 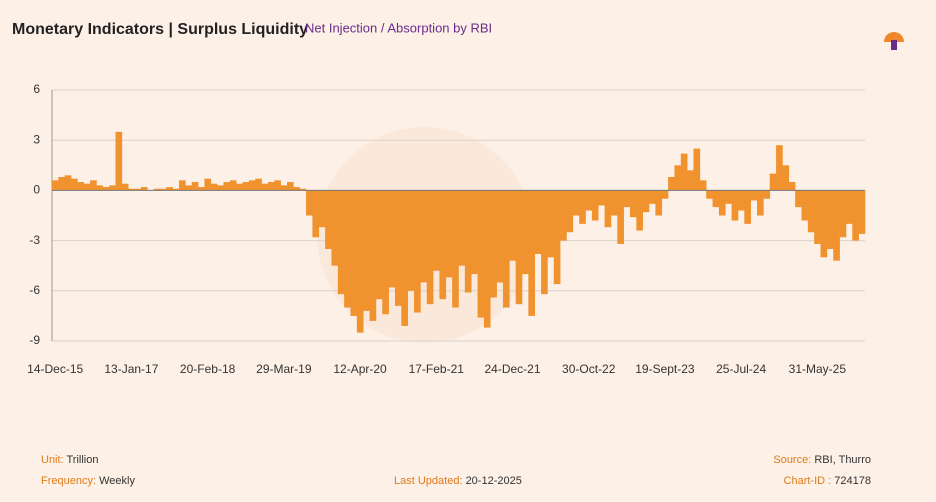 I want to click on x-tick-label: 30-Oct-22, so click(x=589, y=369).